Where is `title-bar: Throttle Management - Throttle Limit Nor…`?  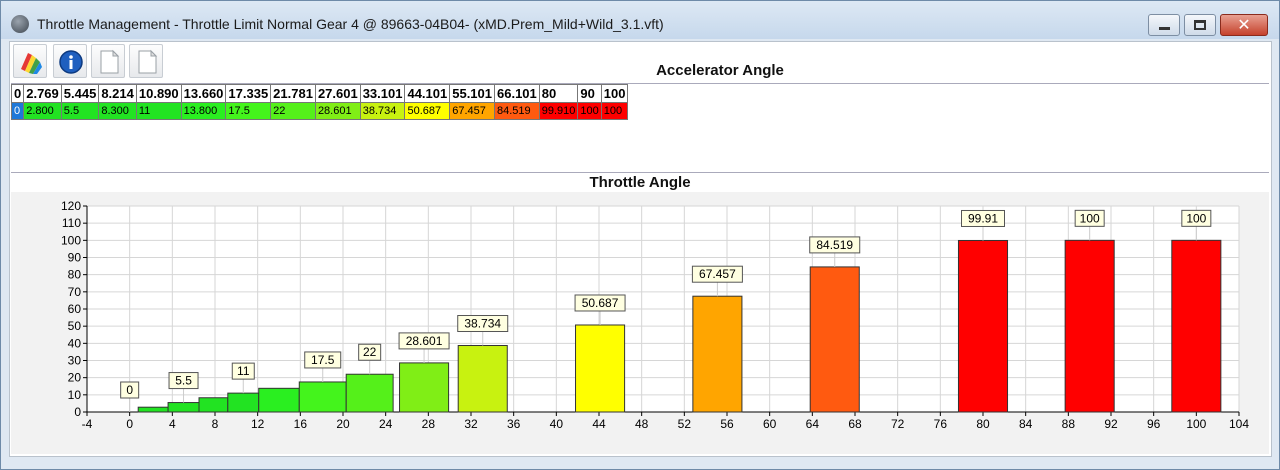
title-bar: Throttle Management - Throttle Limit Nor… is located at coordinates (640, 20).